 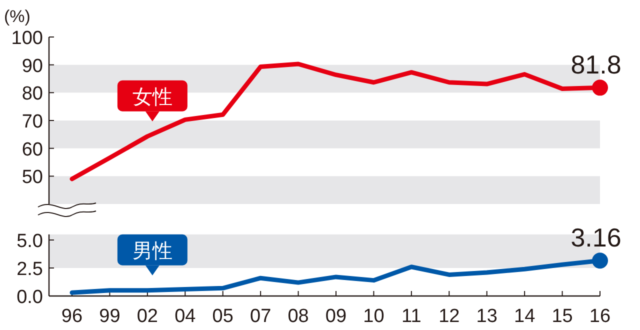 What do you see at coordinates (27, 38) in the screenshot?
I see `y-tick-label: 100` at bounding box center [27, 38].